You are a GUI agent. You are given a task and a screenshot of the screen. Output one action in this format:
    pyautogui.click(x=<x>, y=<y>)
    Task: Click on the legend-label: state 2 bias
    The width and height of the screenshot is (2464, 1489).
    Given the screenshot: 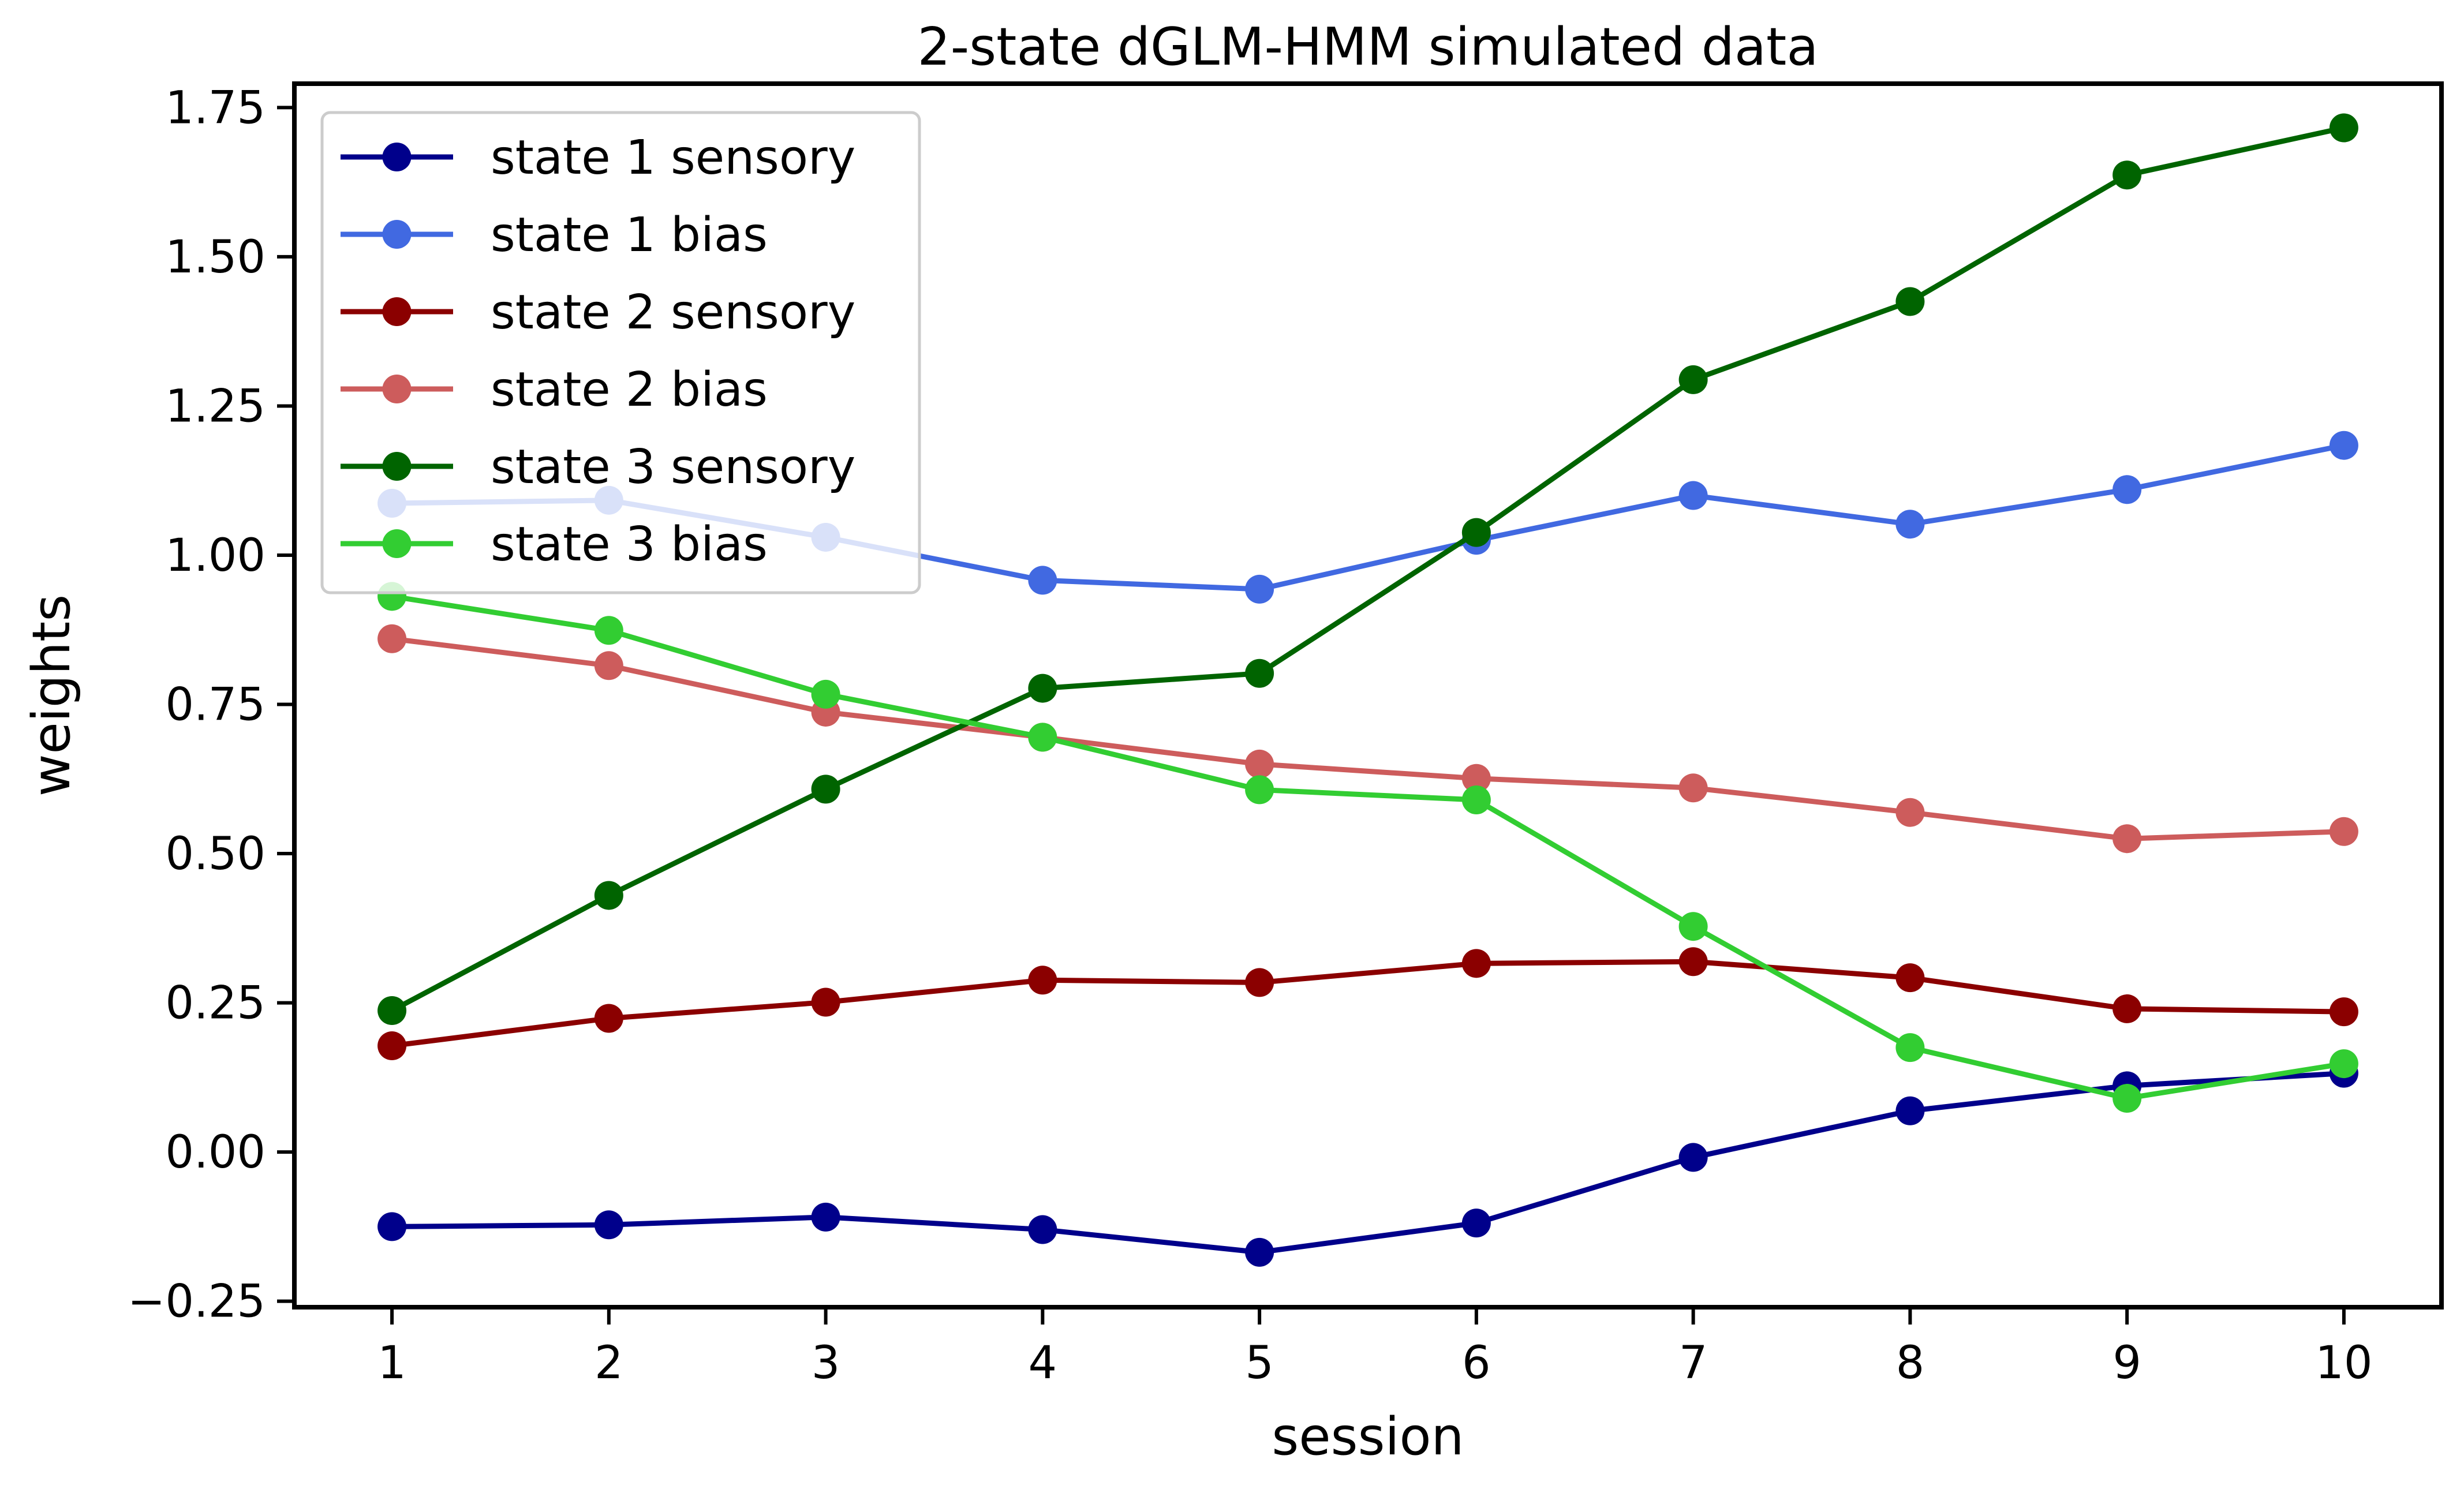 What is the action you would take?
    pyautogui.click(x=629, y=389)
    